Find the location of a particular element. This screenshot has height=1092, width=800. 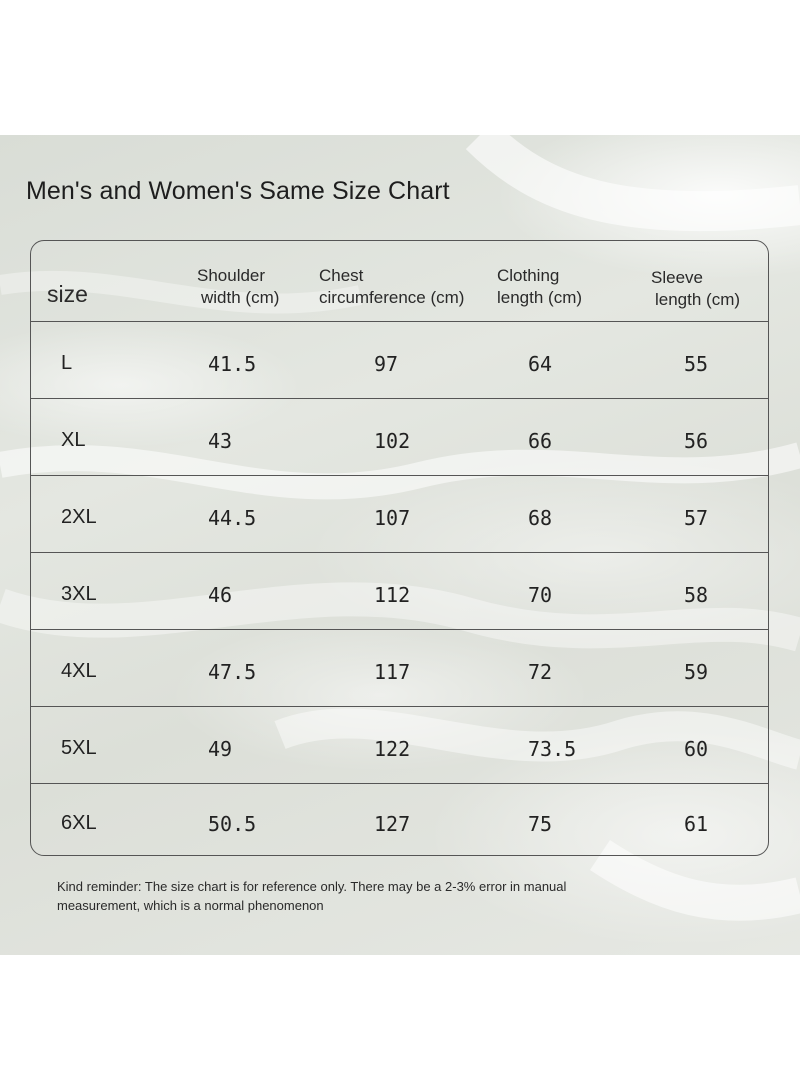

header-chest-circumference: Chest circumference (cm) is located at coordinates (391, 287).